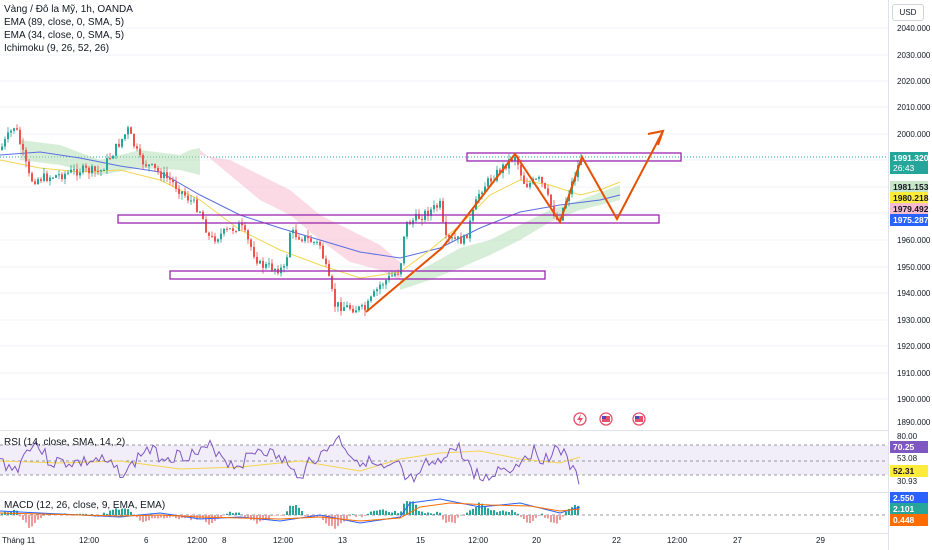 The image size is (932, 550). What do you see at coordinates (68, 9) in the screenshot?
I see `symbol-title: Vàng / Đô la Mỹ, 1h, OANDA` at bounding box center [68, 9].